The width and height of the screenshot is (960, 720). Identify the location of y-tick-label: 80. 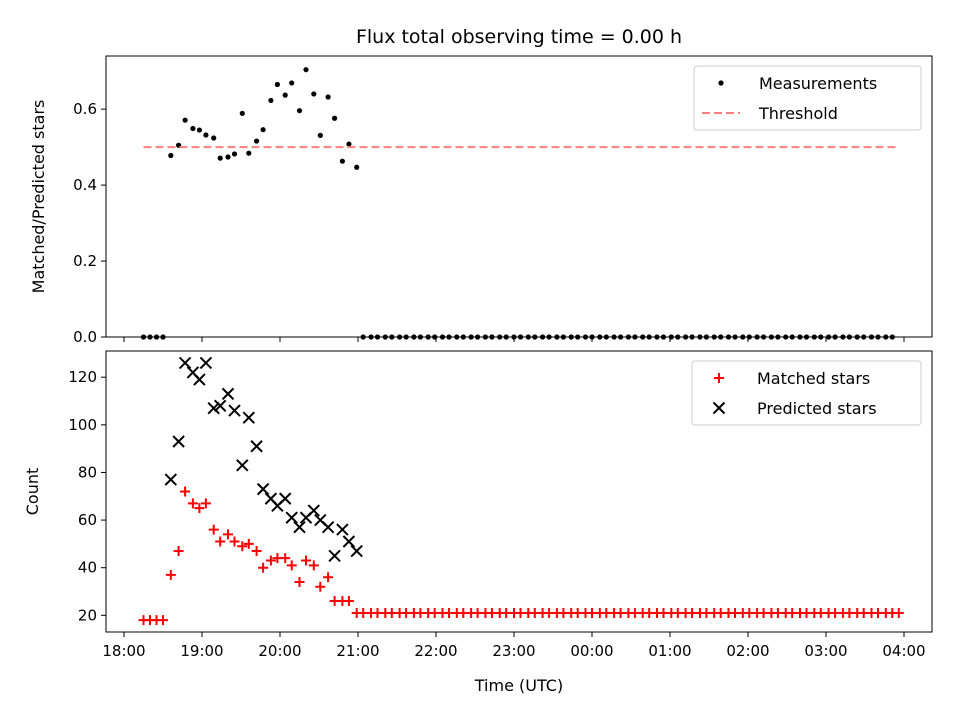
(87, 472).